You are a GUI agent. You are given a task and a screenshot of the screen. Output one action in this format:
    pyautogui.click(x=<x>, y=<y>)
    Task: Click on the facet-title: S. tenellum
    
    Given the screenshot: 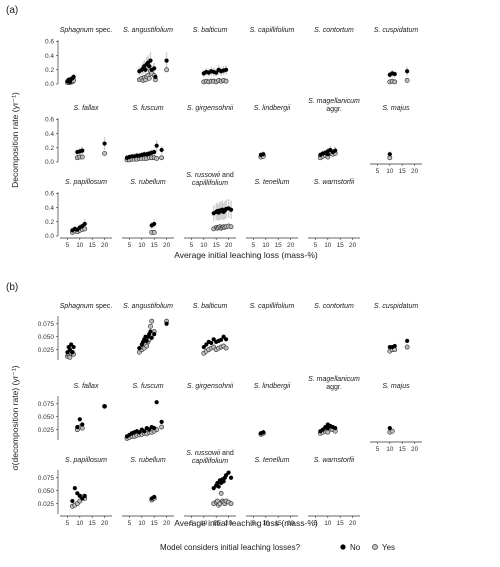 What is the action you would take?
    pyautogui.click(x=271, y=182)
    